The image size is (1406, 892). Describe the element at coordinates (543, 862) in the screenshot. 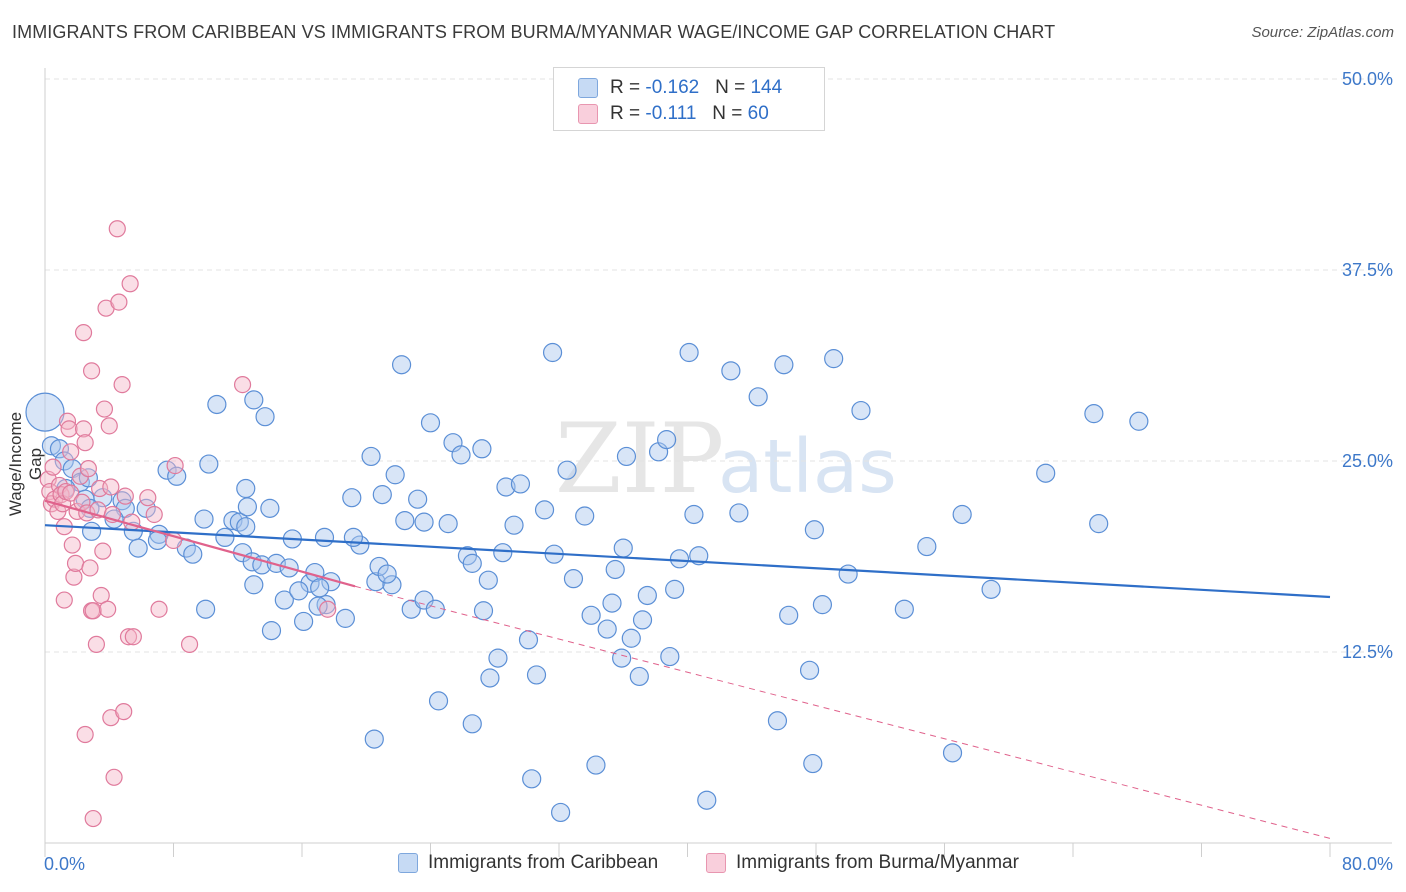

I see `bottom-legend-label: Immigrants from Caribbean` at that location.